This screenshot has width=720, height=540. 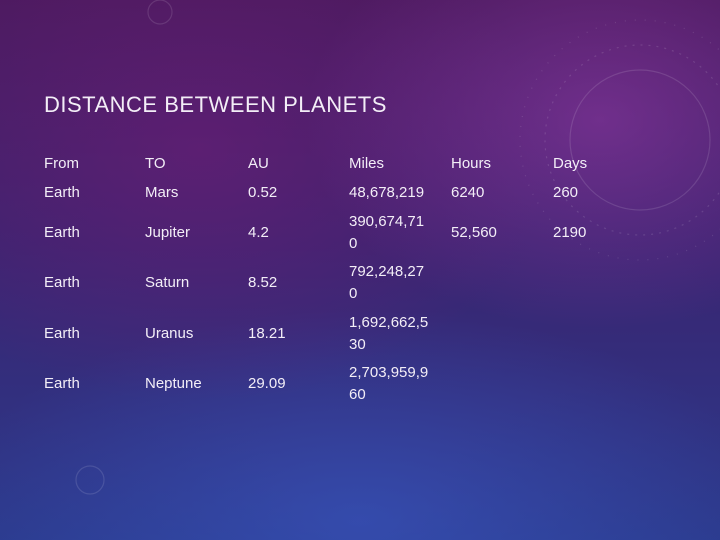 What do you see at coordinates (389, 383) in the screenshot?
I see `table-cell: 2,703,959,960` at bounding box center [389, 383].